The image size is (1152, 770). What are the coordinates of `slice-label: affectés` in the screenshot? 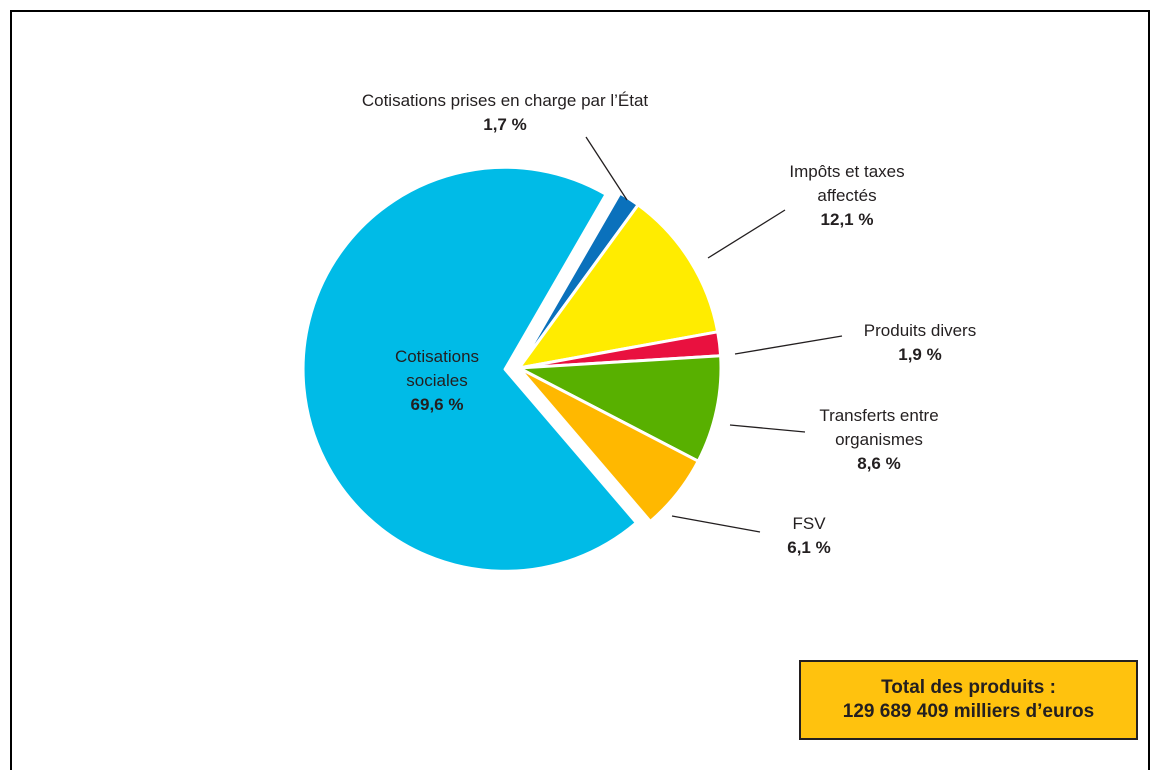 It's located at (846, 195).